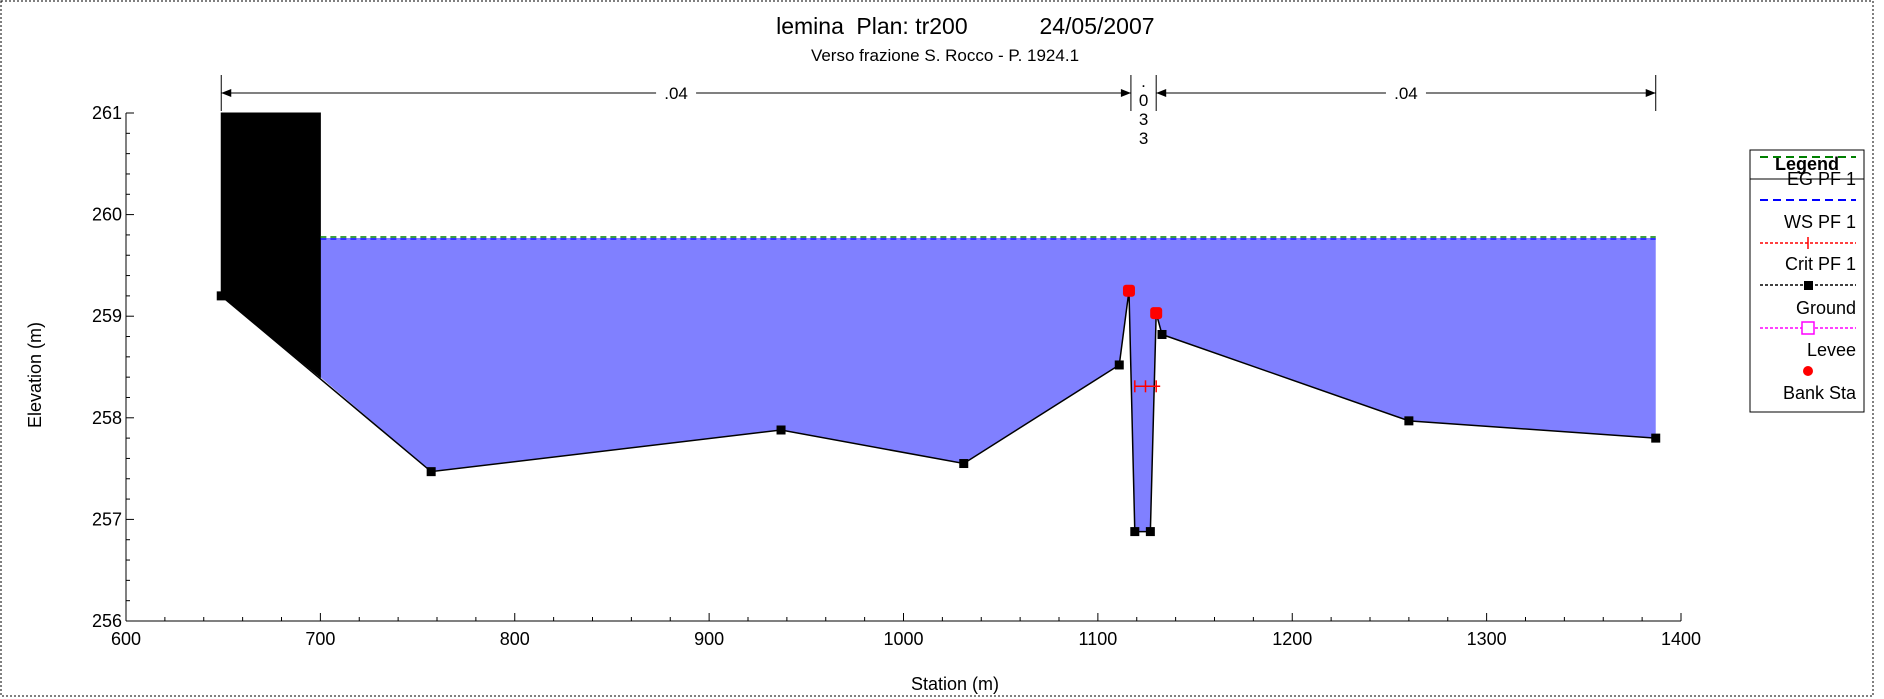  What do you see at coordinates (1808, 328) in the screenshot?
I see `legend-levee-marker` at bounding box center [1808, 328].